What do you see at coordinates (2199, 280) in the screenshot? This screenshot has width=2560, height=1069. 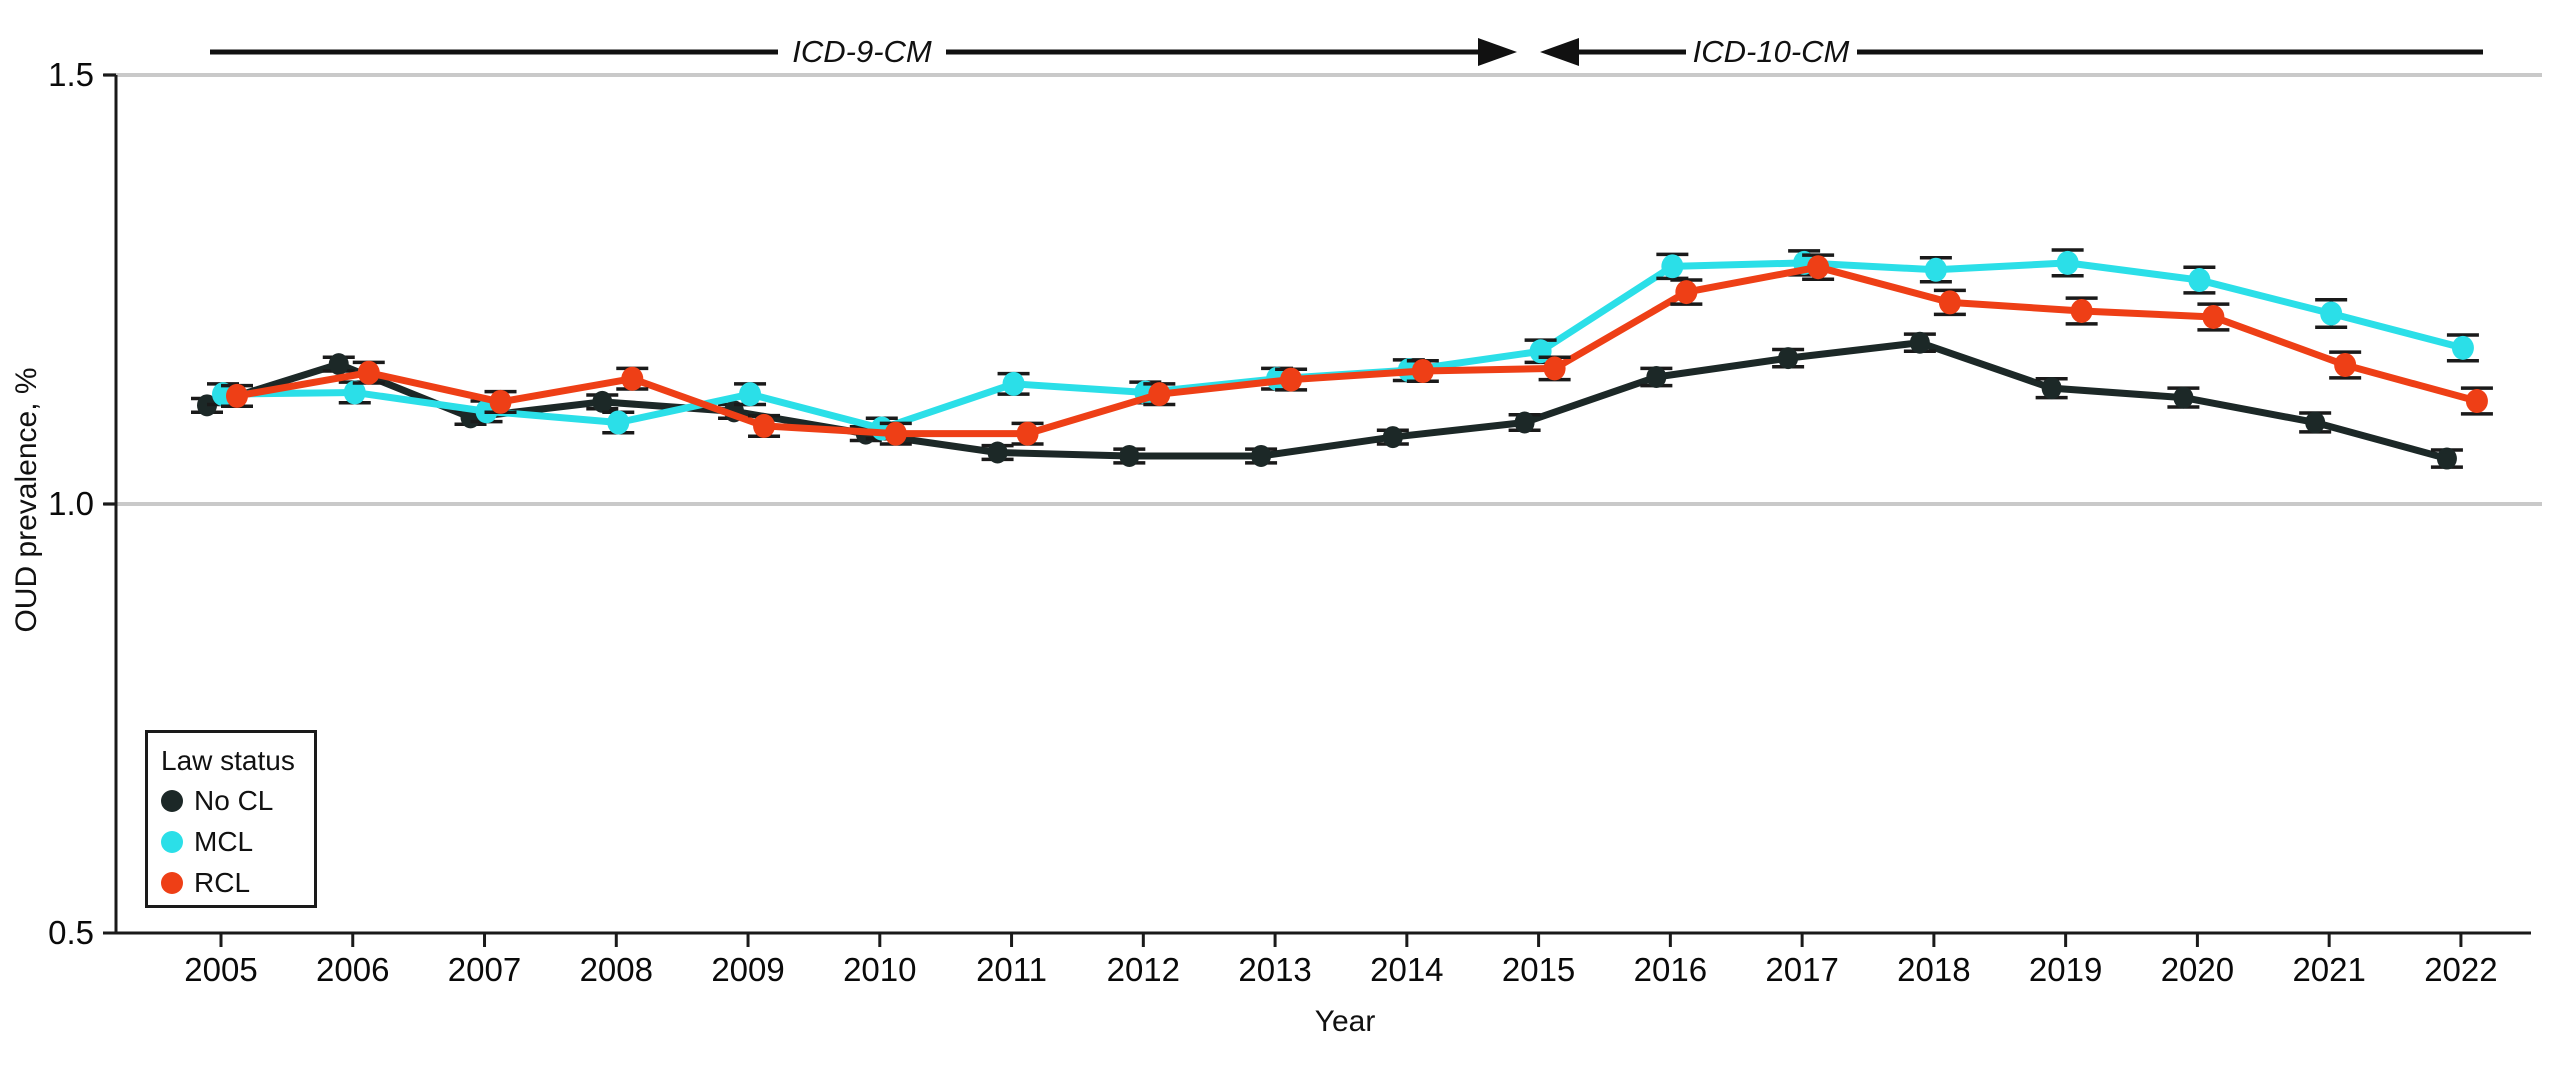 I see `data-point-mcl-2020` at bounding box center [2199, 280].